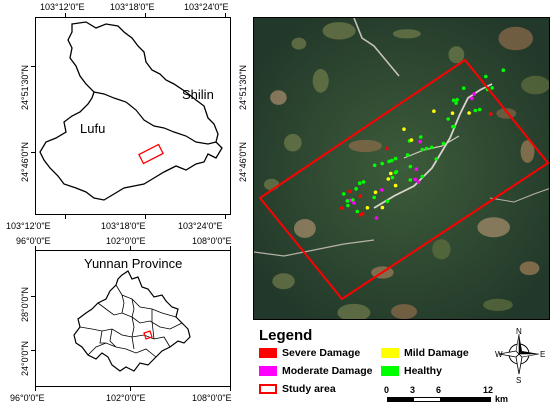 The height and width of the screenshot is (414, 550). What do you see at coordinates (243, 87) in the screenshot?
I see `satellite-left-label-1: 24°51'30"N` at bounding box center [243, 87].